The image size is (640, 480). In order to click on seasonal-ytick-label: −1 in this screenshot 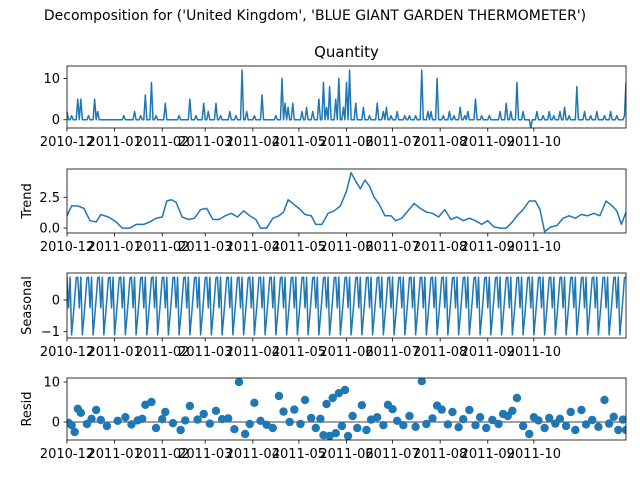, I will do `click(50, 332)`.